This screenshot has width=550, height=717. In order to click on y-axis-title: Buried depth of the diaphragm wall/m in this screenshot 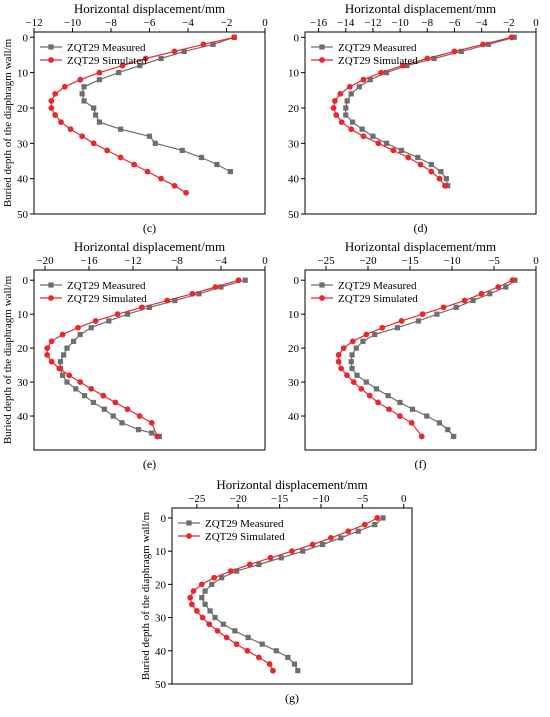, I will do `click(8, 122)`.